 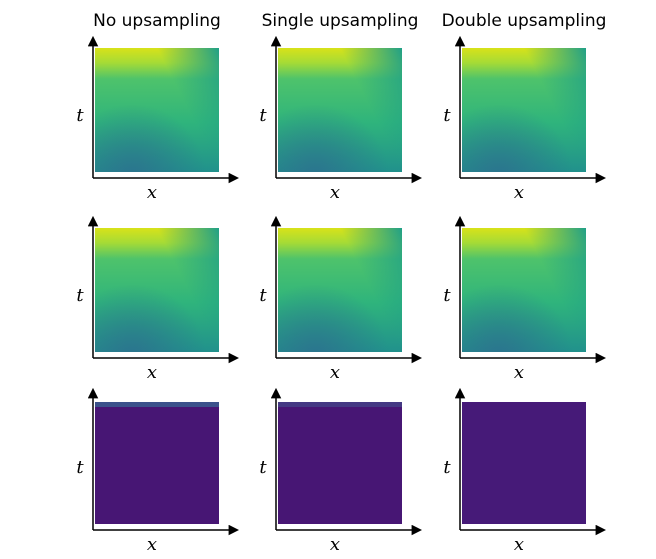 I want to click on column-title: Single upsampling, so click(x=340, y=21).